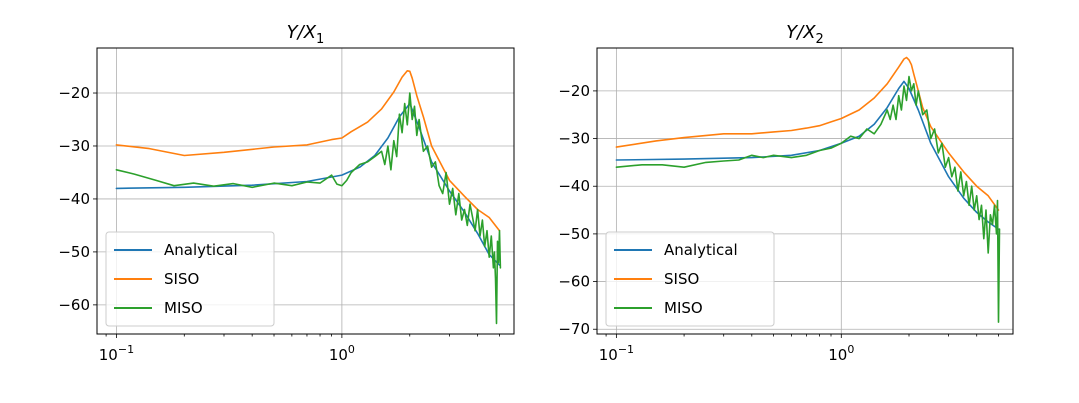  Describe the element at coordinates (805, 34) in the screenshot. I see `chart-title: Y/X2` at that location.